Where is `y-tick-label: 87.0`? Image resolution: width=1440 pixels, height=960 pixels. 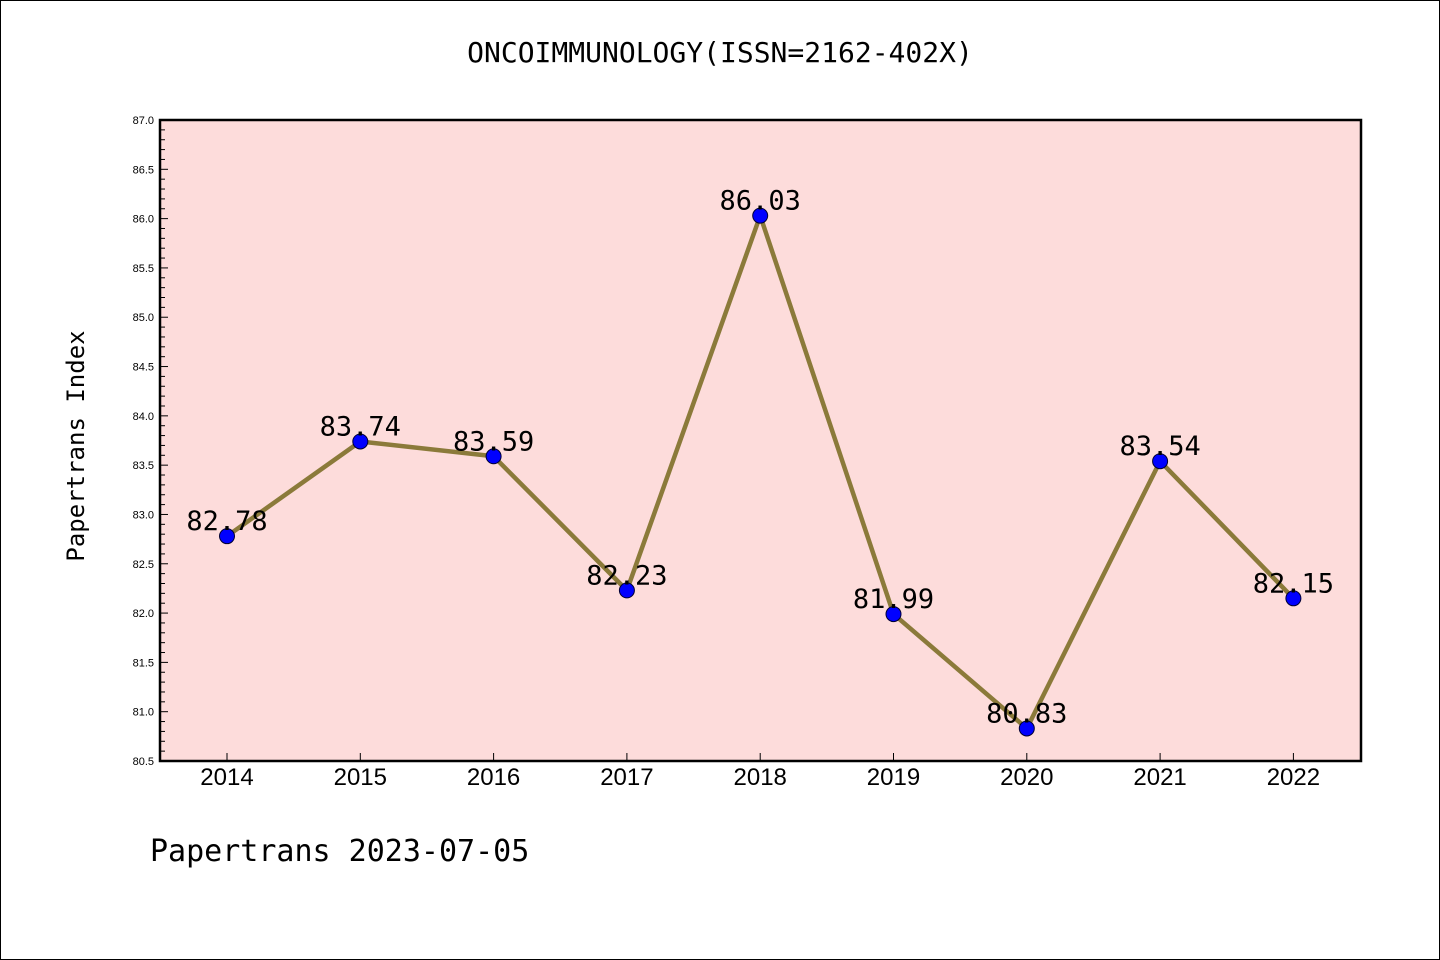
y-tick-label: 87.0 is located at coordinates (143, 121).